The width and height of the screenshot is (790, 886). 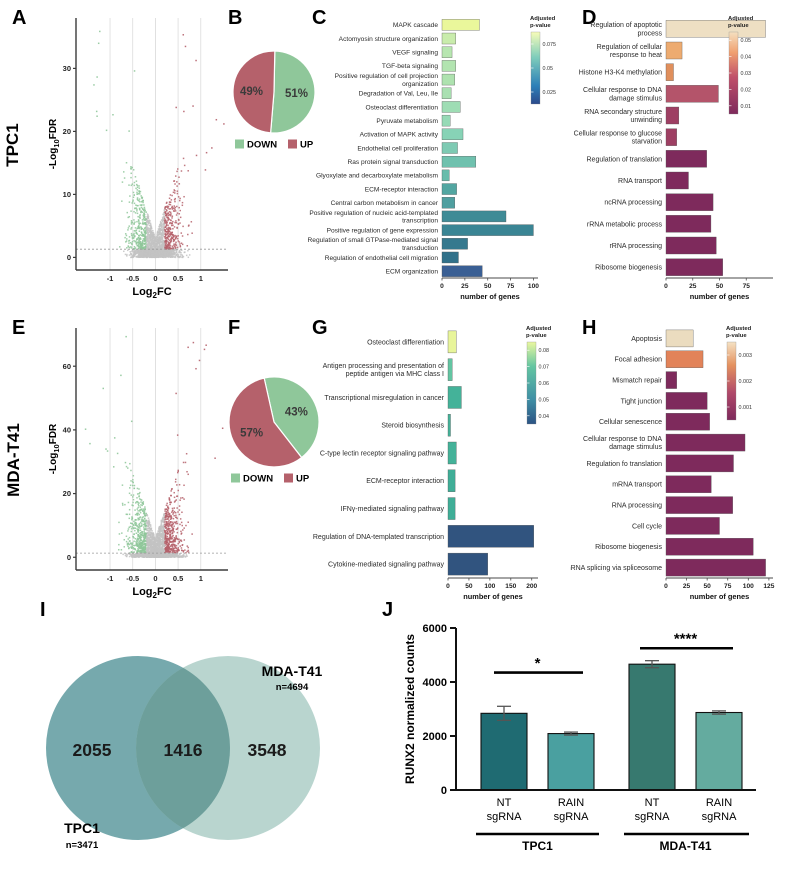 What do you see at coordinates (251, 92) in the screenshot?
I see `pie-value-label: 49%` at bounding box center [251, 92].